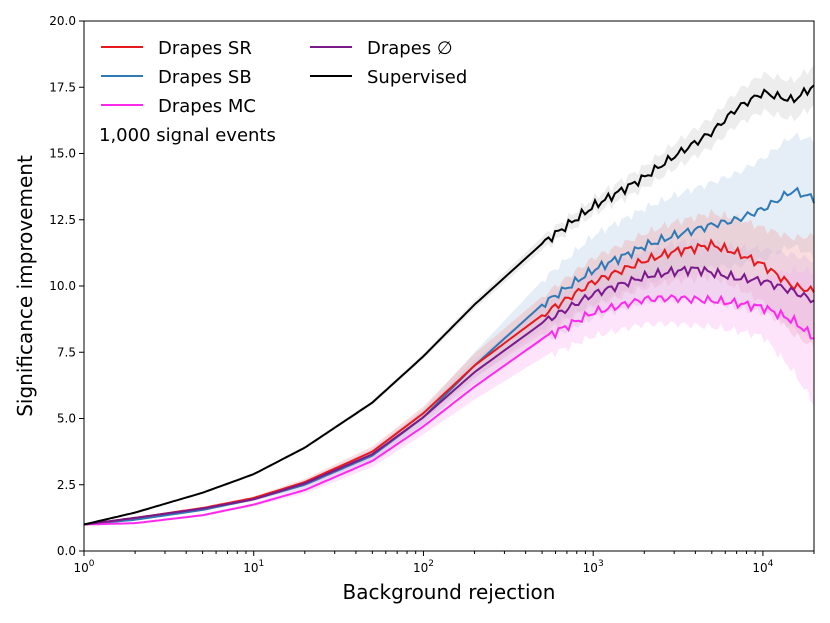  Describe the element at coordinates (207, 106) in the screenshot. I see `legend-label-drapes-mc: Drapes MC` at that location.